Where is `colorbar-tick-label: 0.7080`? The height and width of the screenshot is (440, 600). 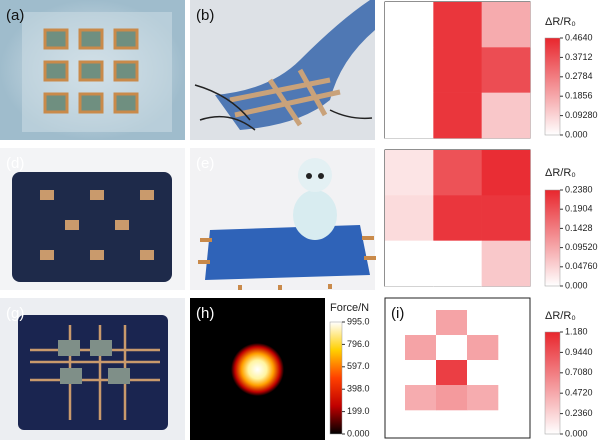 colorbar-tick-label: 0.7080 is located at coordinates (579, 372).